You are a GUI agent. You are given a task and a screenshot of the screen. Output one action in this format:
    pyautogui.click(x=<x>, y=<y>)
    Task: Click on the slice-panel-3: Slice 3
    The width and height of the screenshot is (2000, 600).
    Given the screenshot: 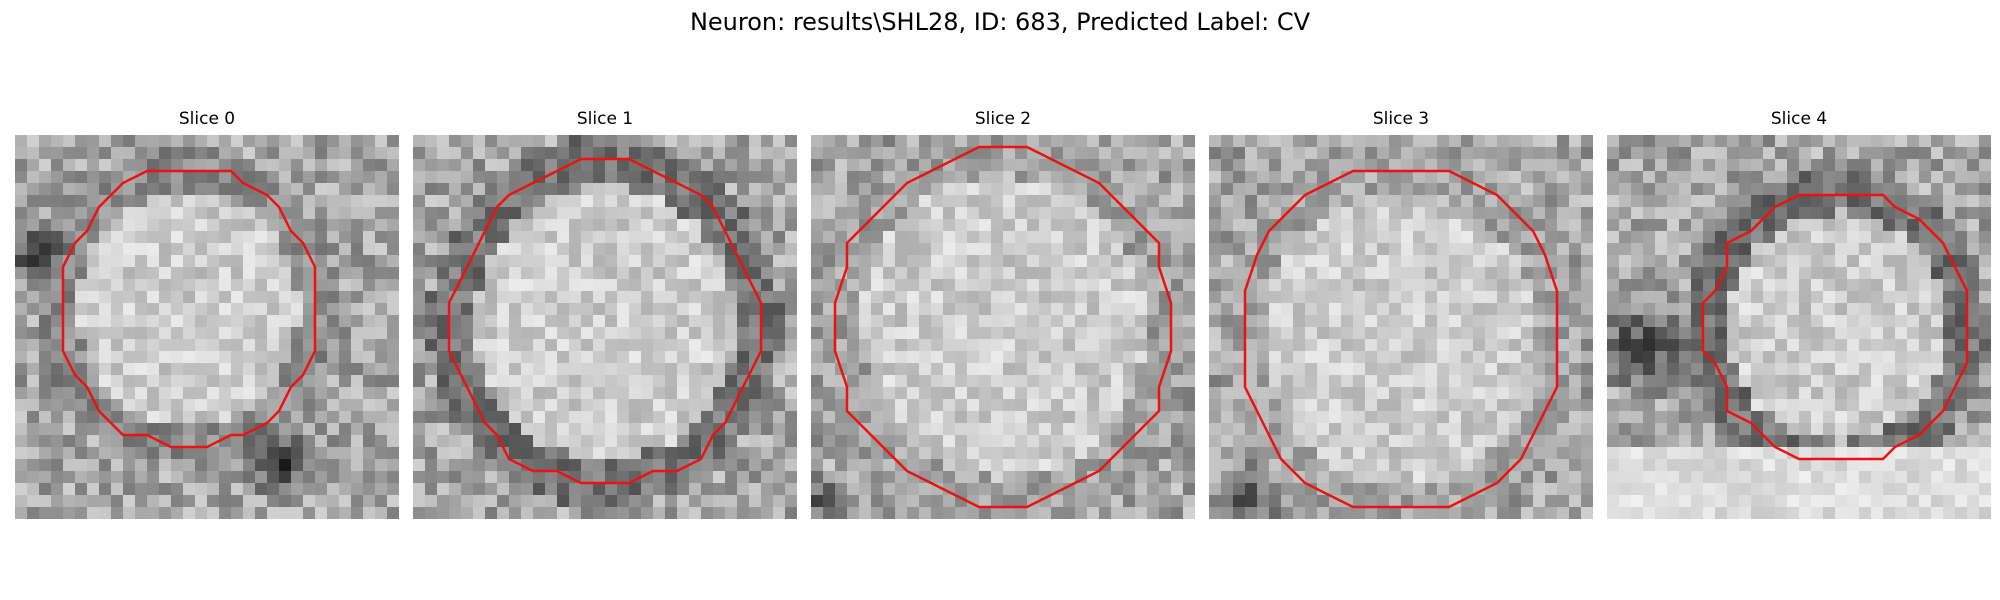 What is the action you would take?
    pyautogui.click(x=1401, y=313)
    